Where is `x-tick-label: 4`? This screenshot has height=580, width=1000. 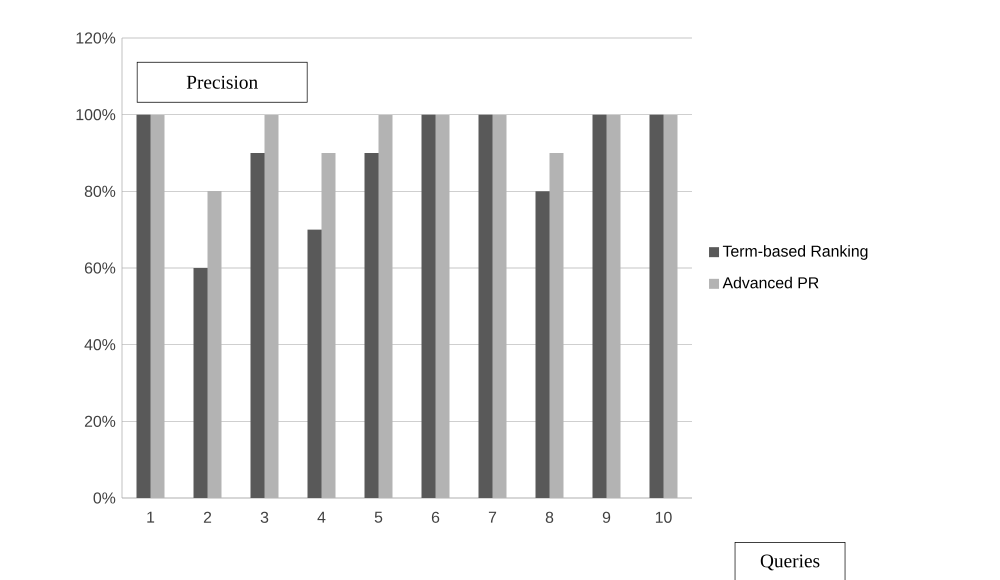
x-tick-label: 4 is located at coordinates (321, 517).